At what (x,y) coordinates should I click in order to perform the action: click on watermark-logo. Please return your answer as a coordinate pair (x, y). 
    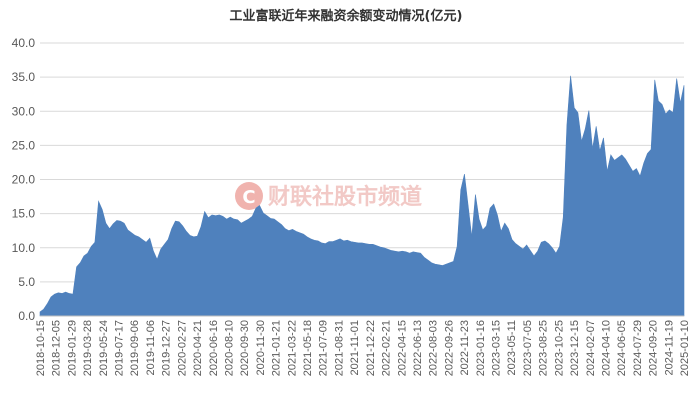
    Looking at the image, I should click on (249, 196).